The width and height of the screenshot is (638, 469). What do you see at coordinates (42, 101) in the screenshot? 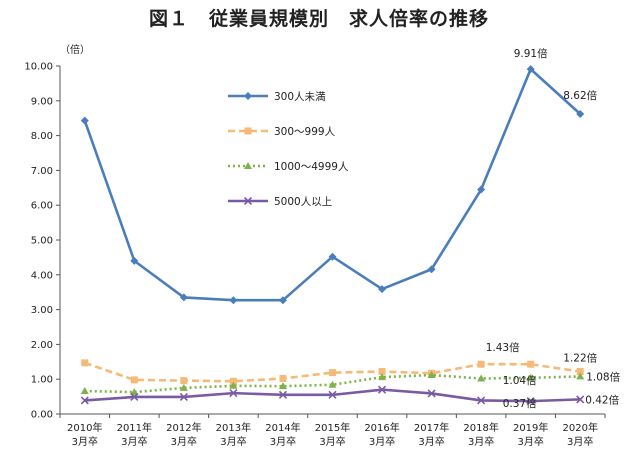
I see `y-tick-label: 9.00` at bounding box center [42, 101].